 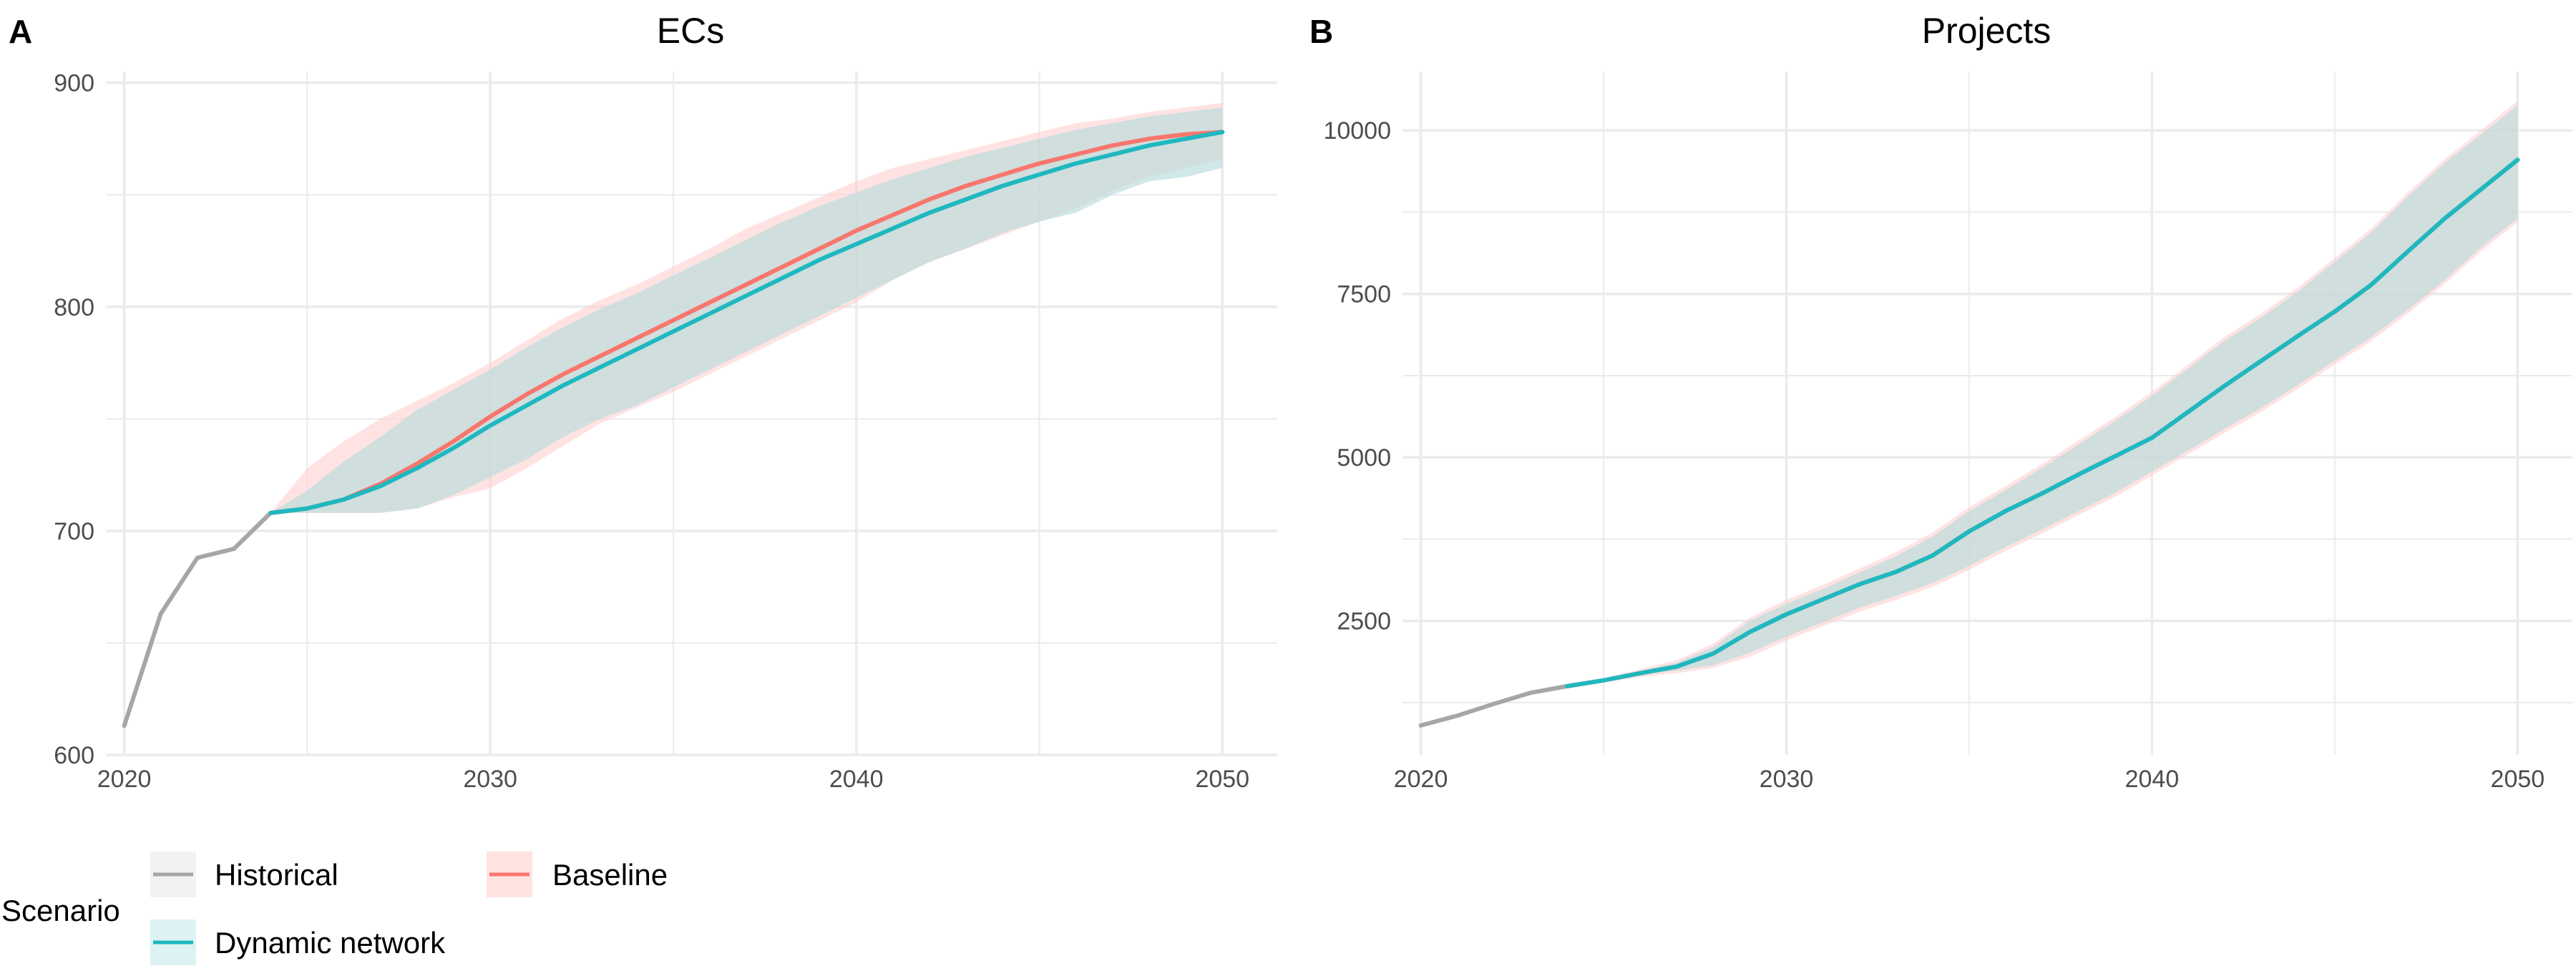 What do you see at coordinates (1421, 779) in the screenshot?
I see `projects-x-tick-label: 2020` at bounding box center [1421, 779].